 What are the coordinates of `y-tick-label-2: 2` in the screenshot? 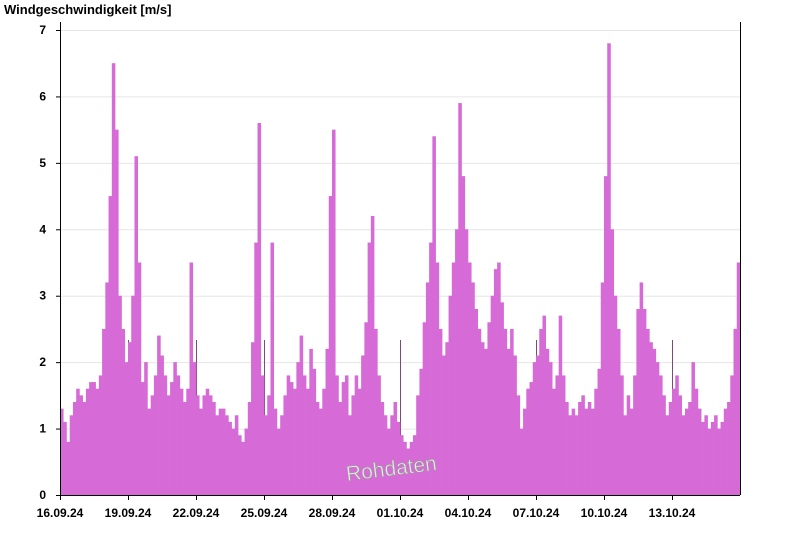 It's located at (42, 362).